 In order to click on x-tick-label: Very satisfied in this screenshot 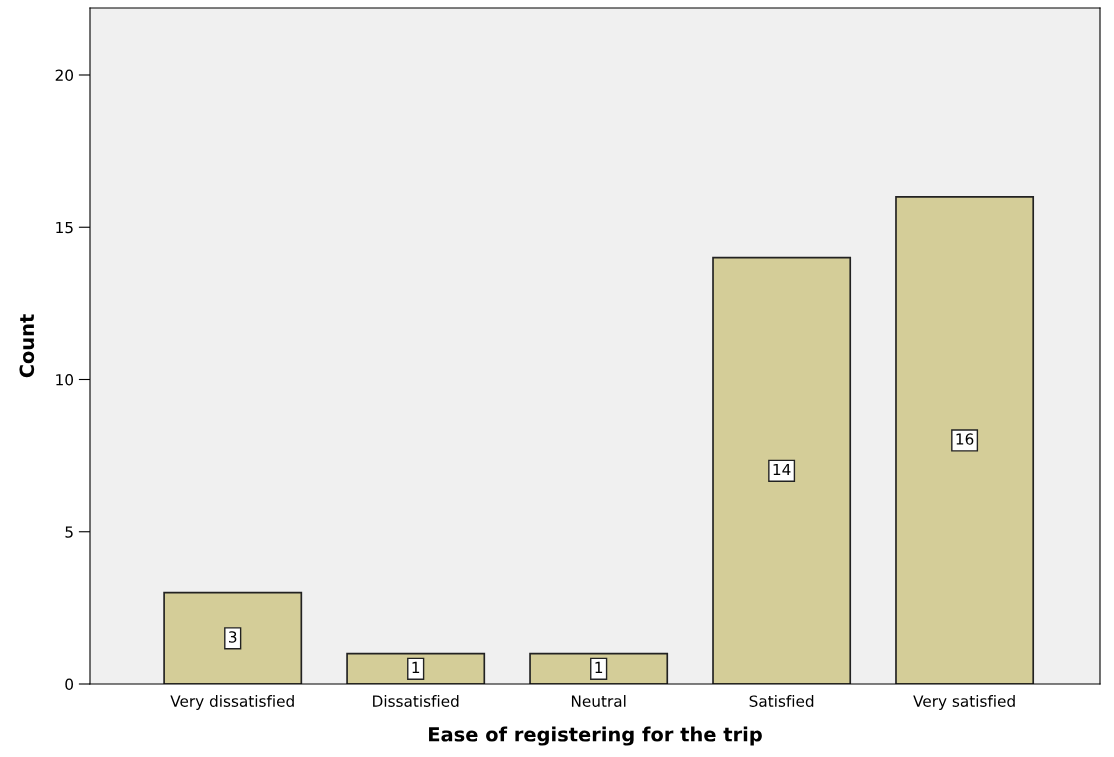, I will do `click(964, 702)`.